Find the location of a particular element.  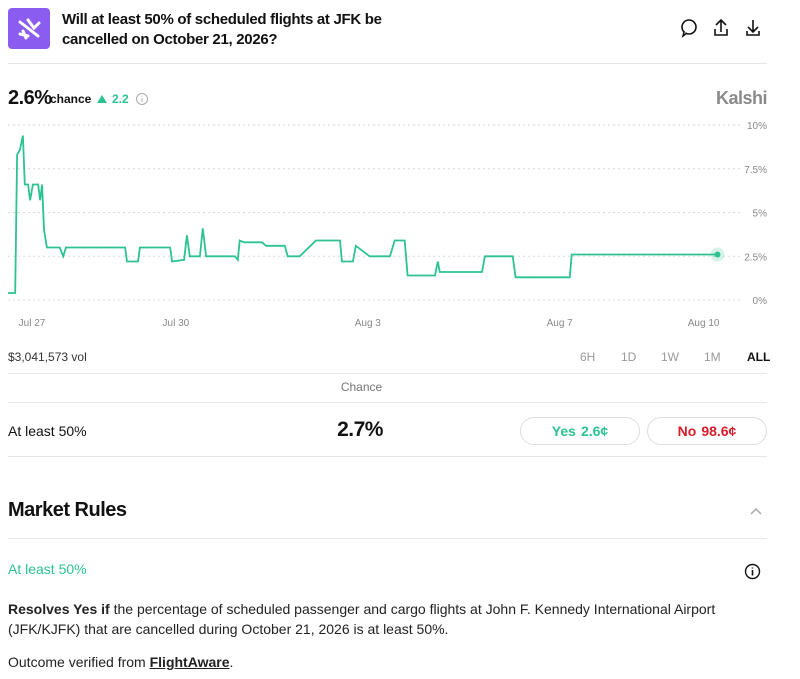

yes-label: Yes is located at coordinates (563, 431).